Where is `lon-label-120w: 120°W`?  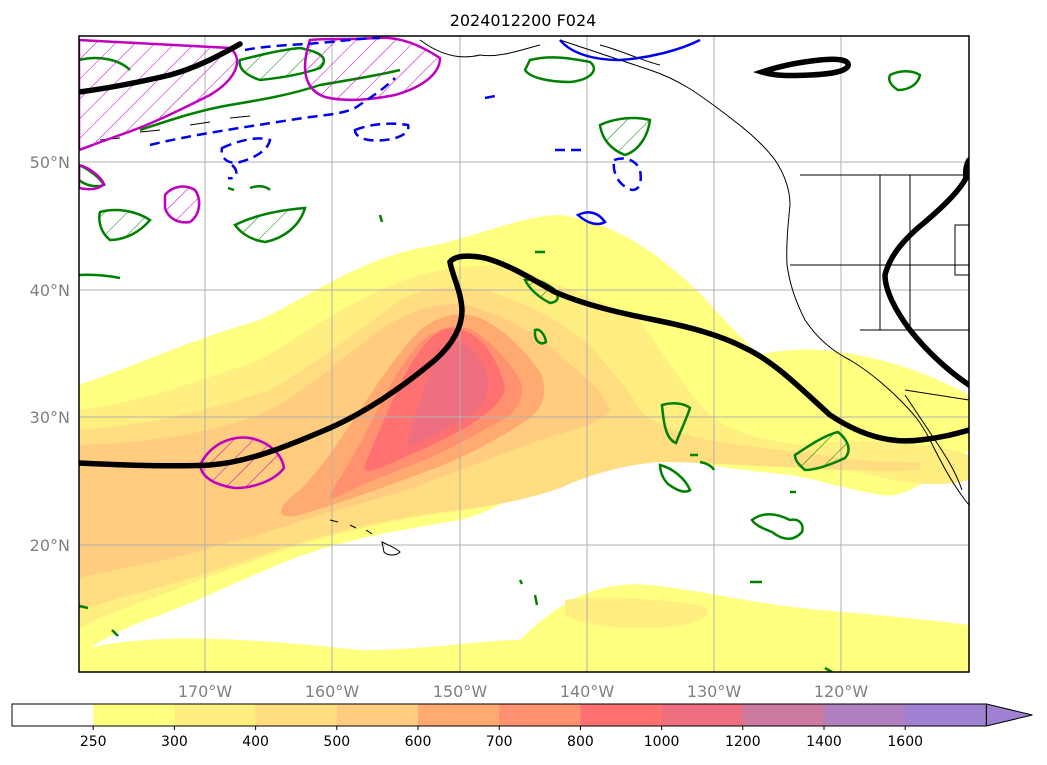 lon-label-120w: 120°W is located at coordinates (841, 691).